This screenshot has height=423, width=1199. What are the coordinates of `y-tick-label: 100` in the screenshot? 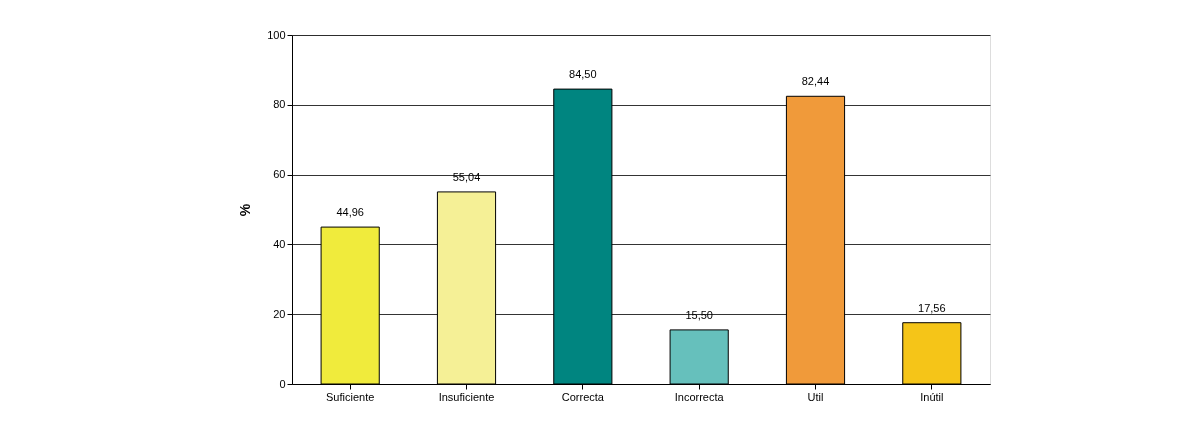 It's located at (276, 34).